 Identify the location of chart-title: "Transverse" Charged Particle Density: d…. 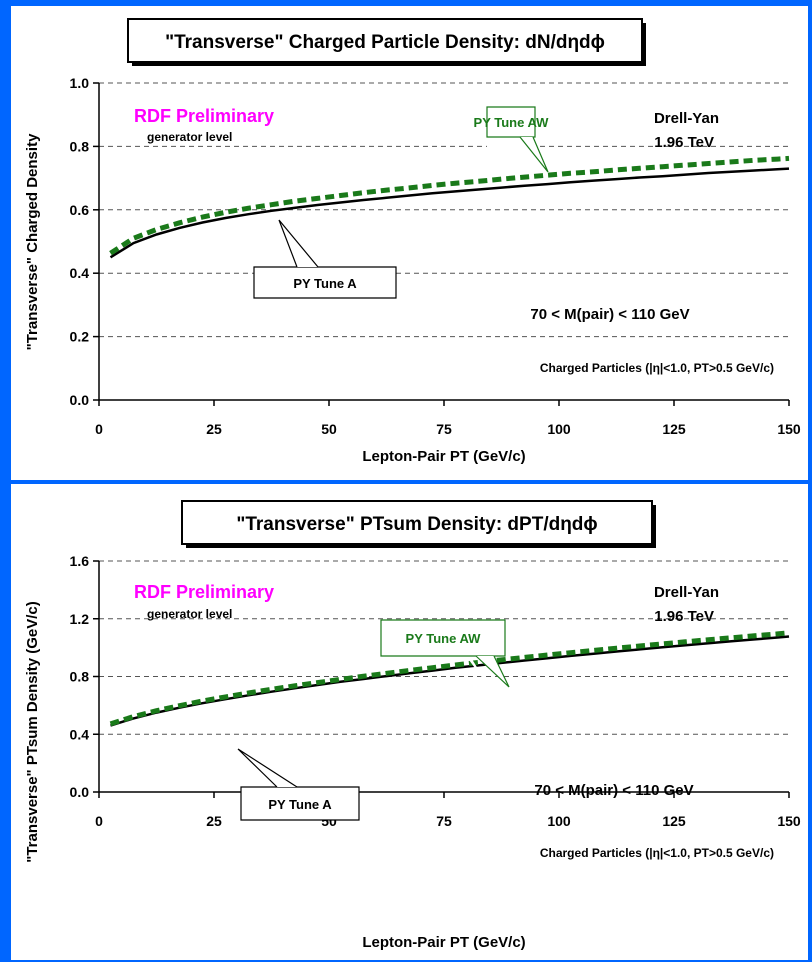
(385, 42).